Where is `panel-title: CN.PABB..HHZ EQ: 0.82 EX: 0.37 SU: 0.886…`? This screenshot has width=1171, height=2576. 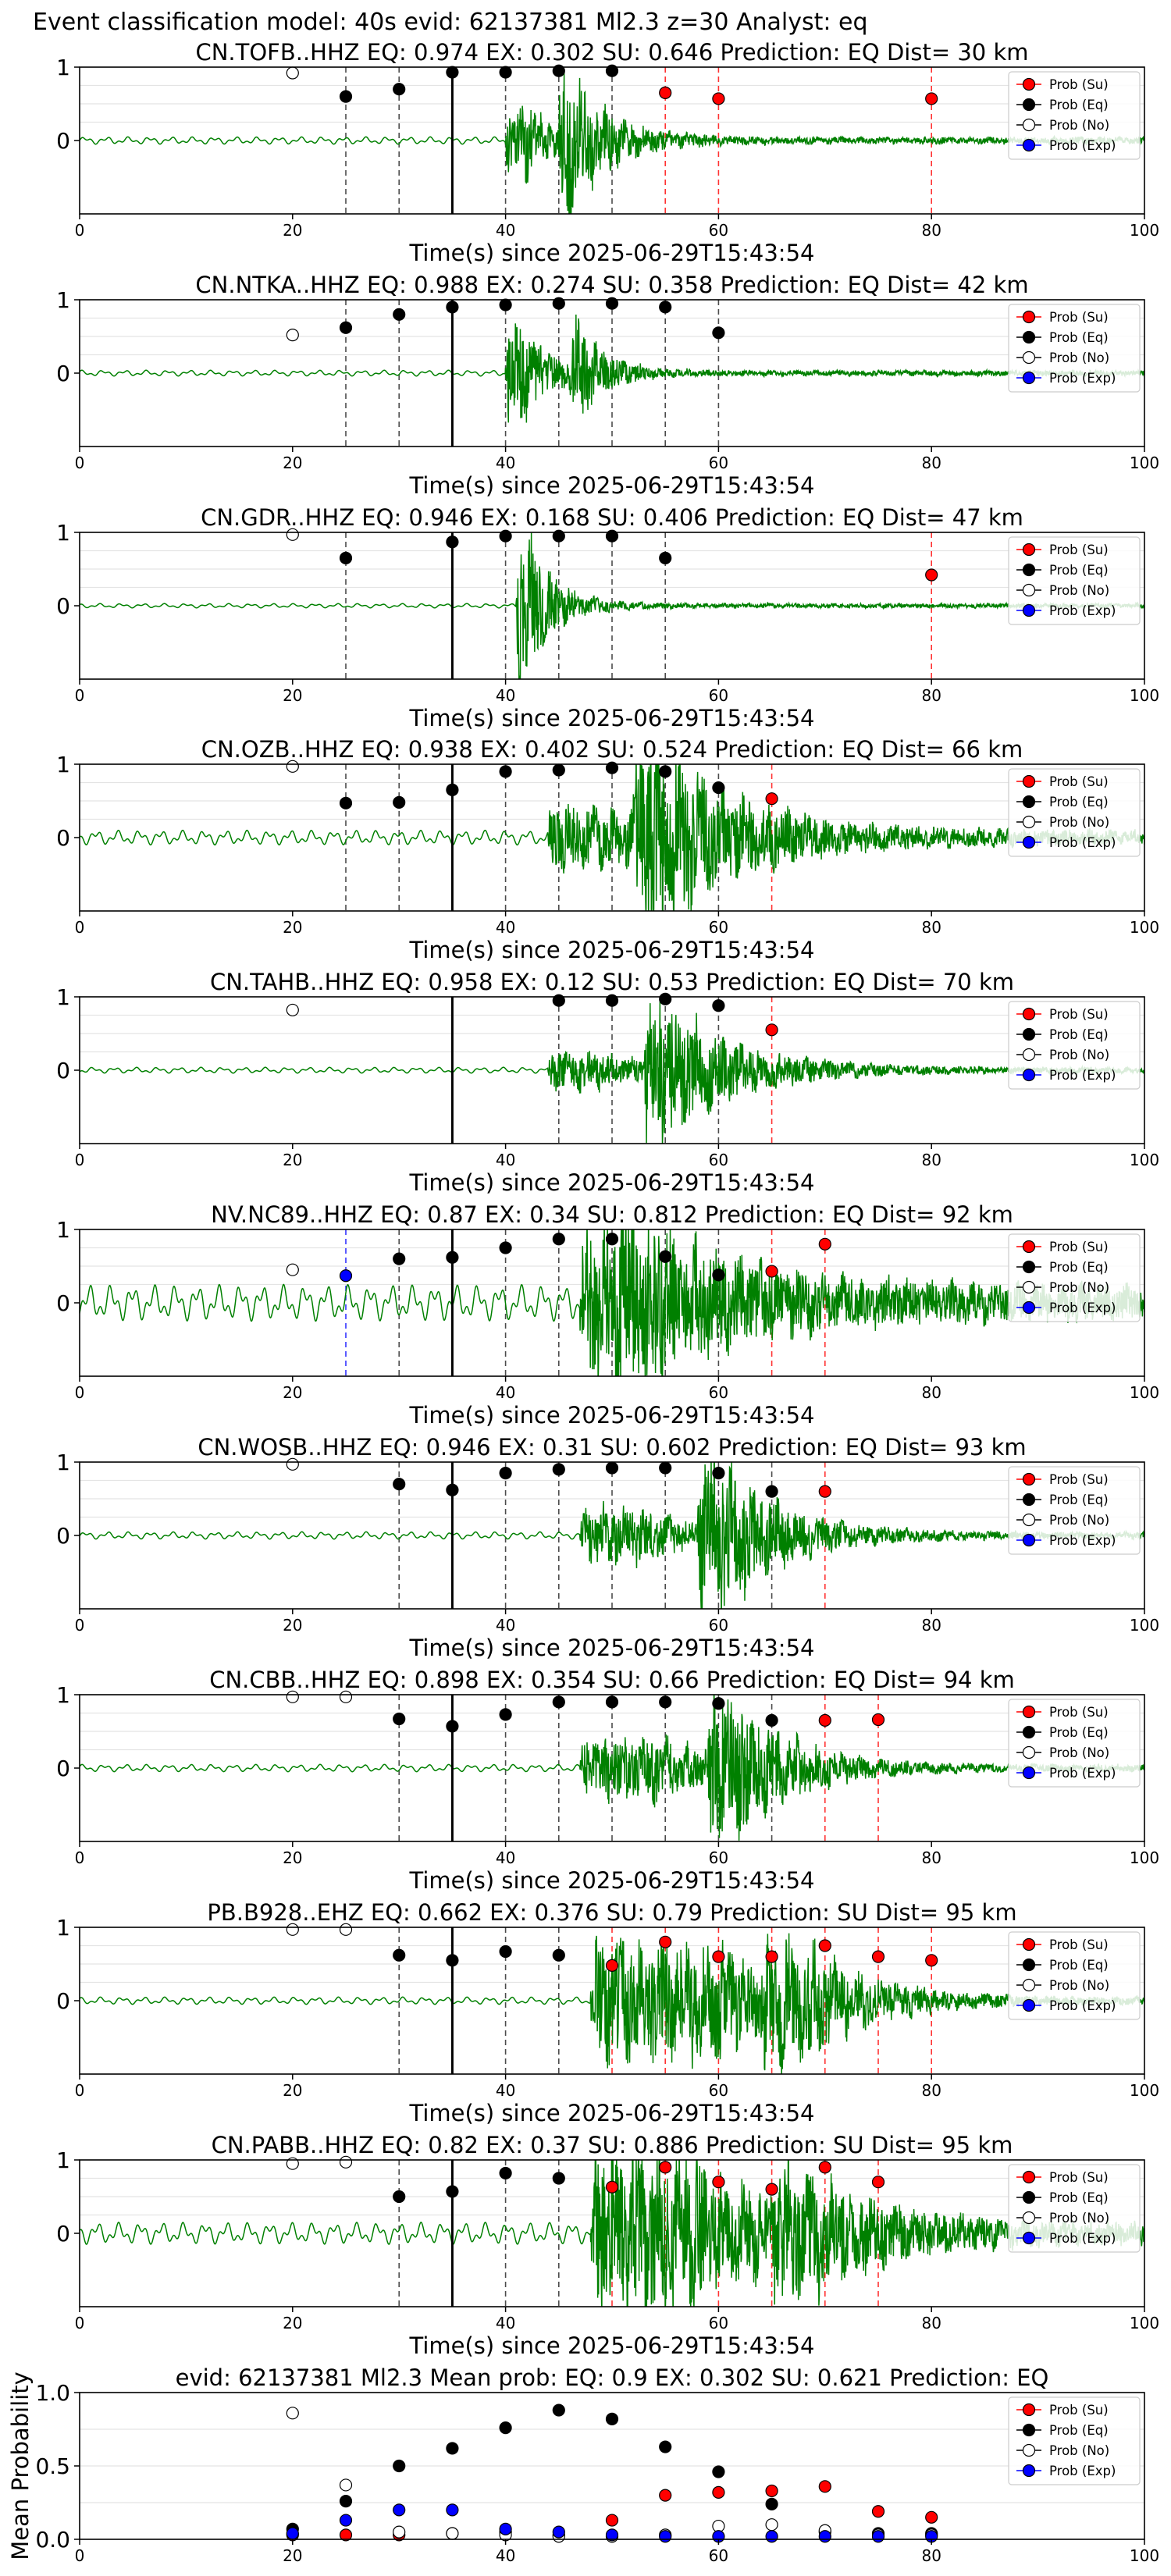
panel-title: CN.PABB..HHZ EQ: 0.82 EX: 0.37 SU: 0.886… is located at coordinates (612, 2145).